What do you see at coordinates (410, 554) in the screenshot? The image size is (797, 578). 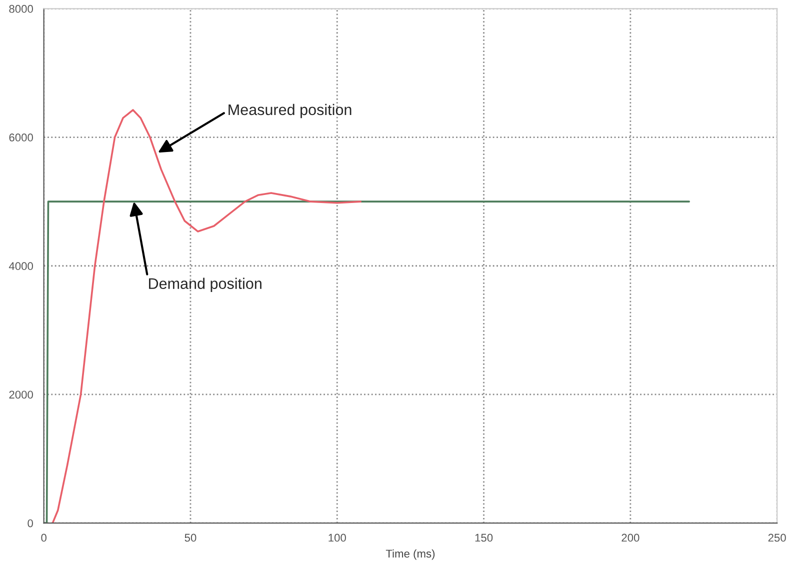 I see `x-axis-title: Time (ms)` at bounding box center [410, 554].